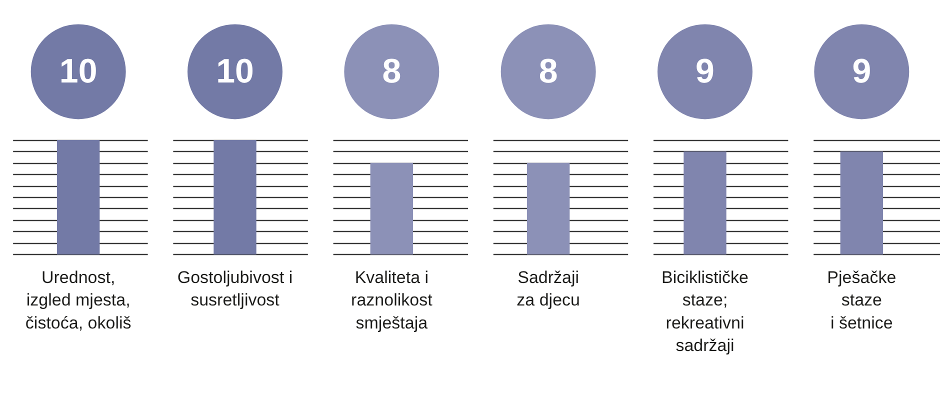 The image size is (940, 417). What do you see at coordinates (705, 311) in the screenshot?
I see `x-tick-label: Biciklističke staze; rekreativni sadržaji` at bounding box center [705, 311].